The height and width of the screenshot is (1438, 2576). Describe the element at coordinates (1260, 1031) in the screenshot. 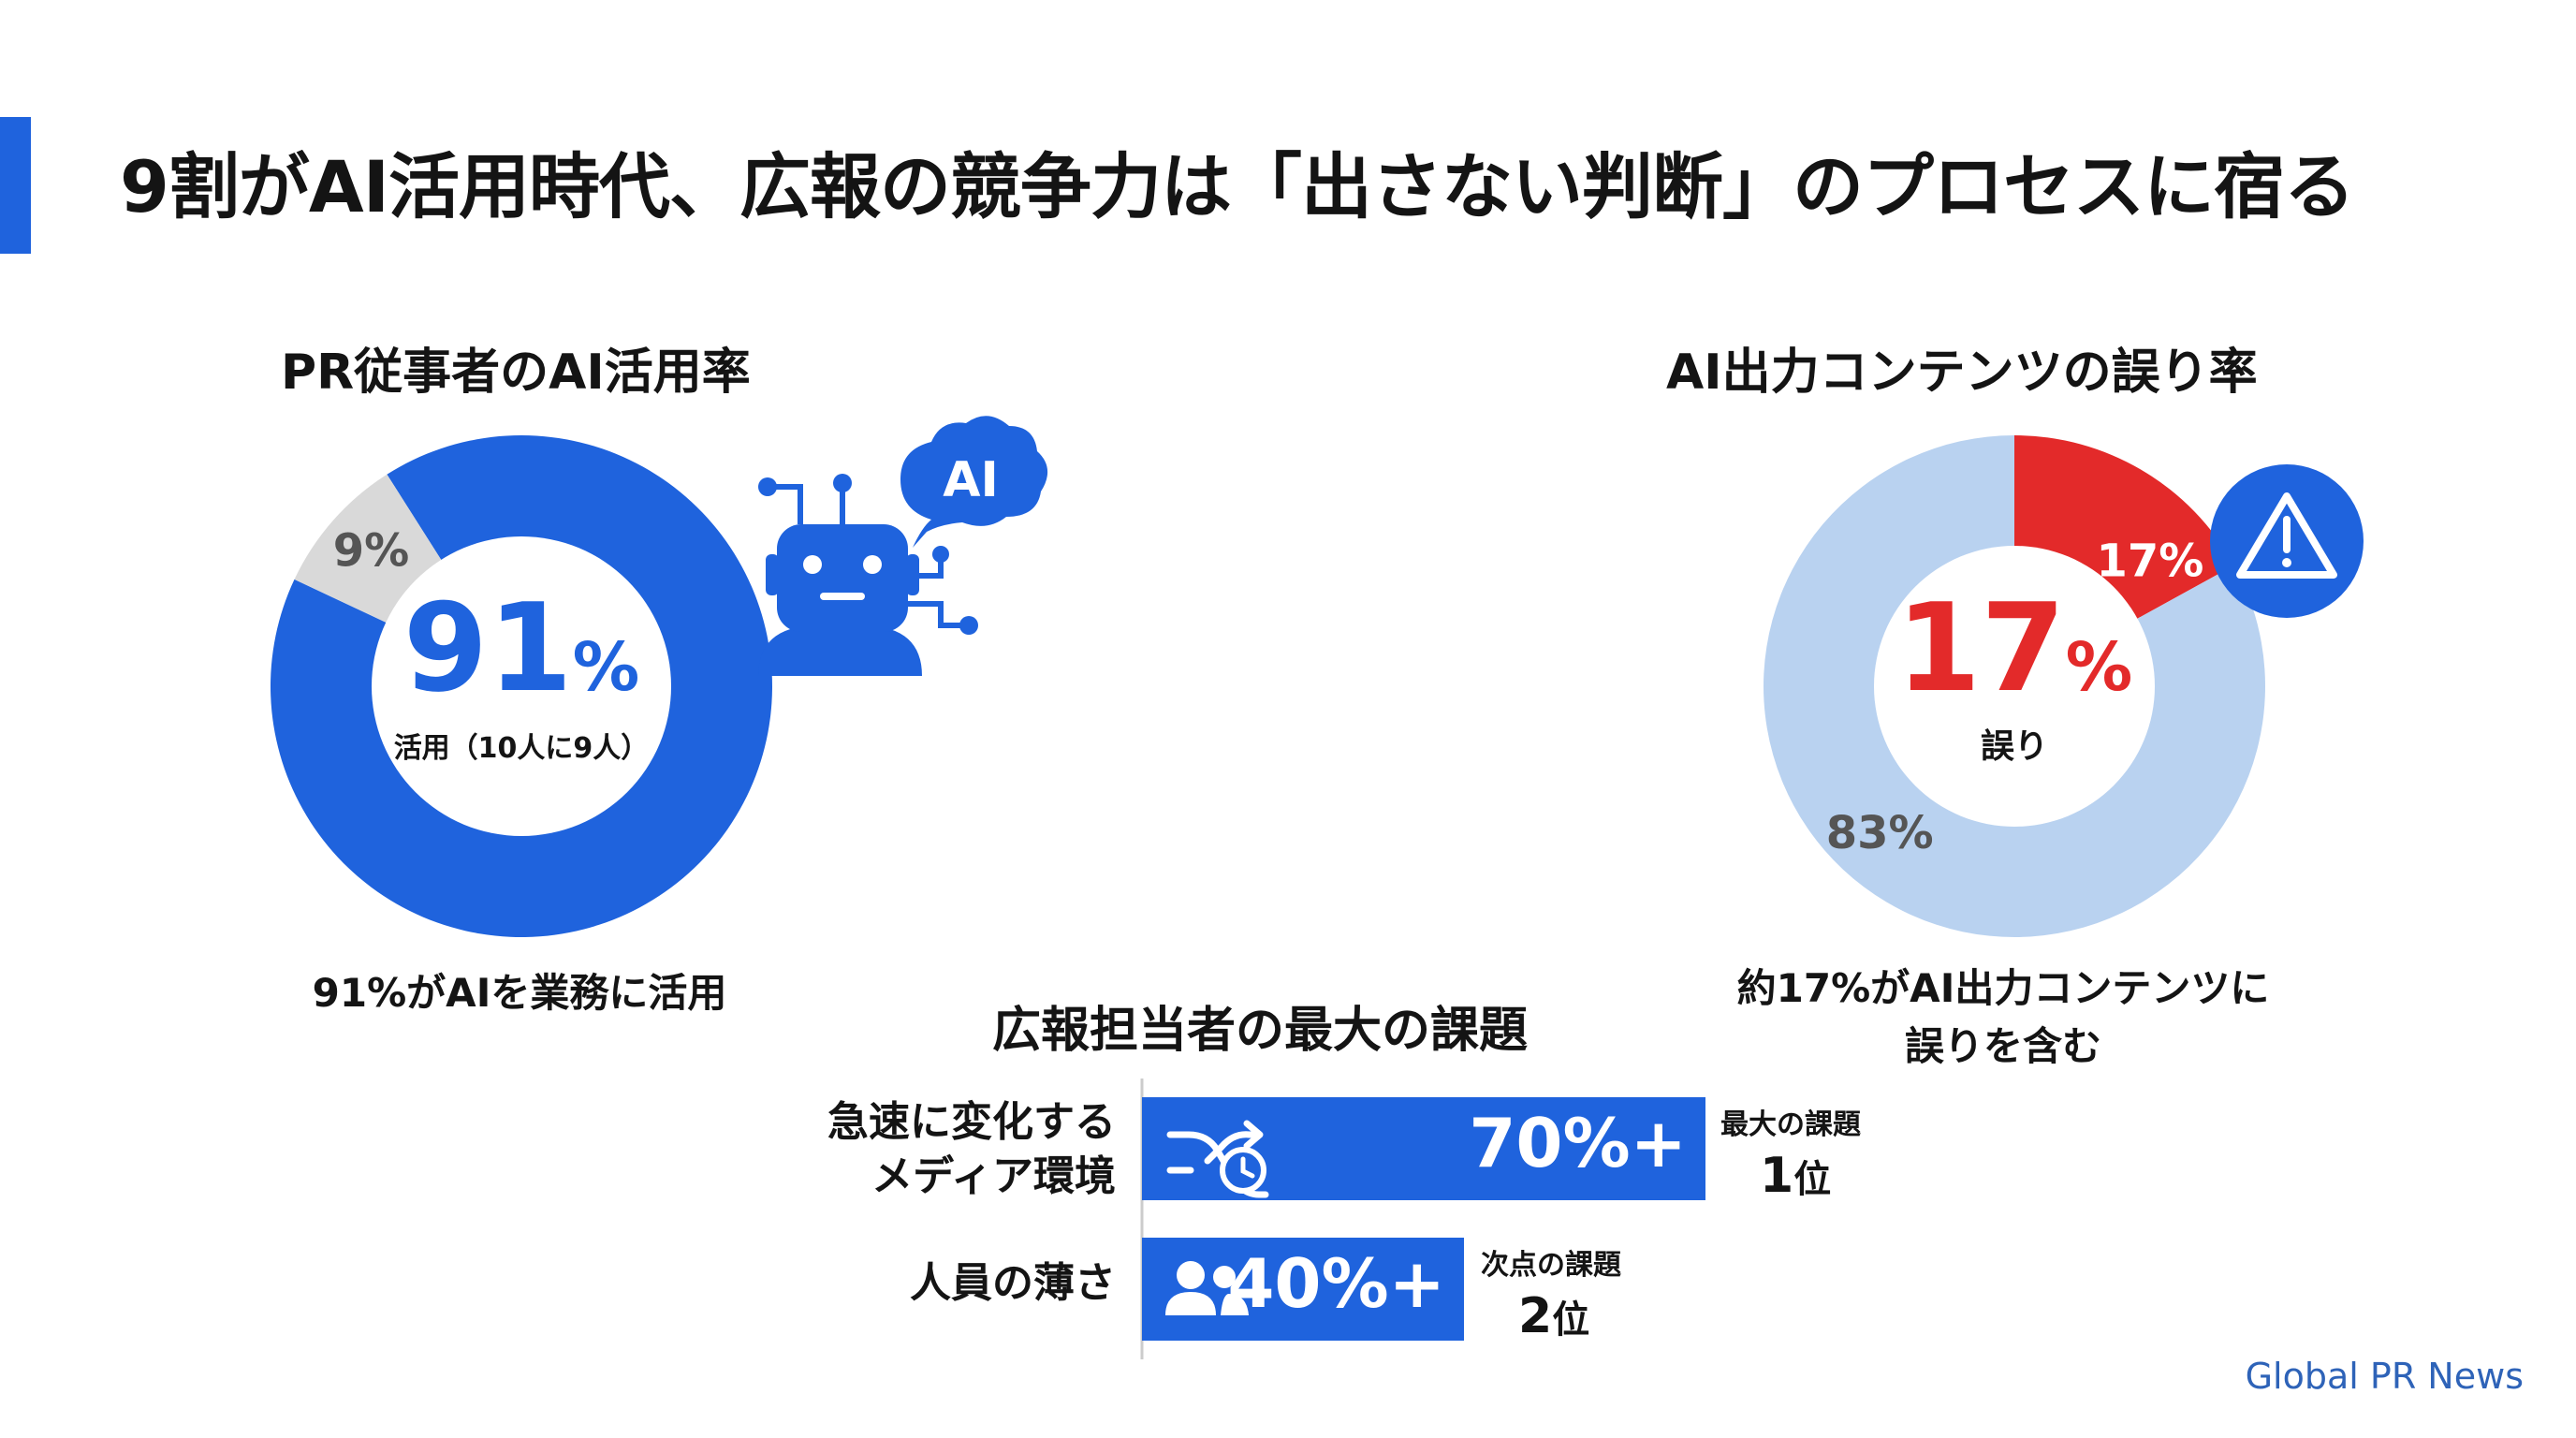

I see `bar-chart-title: 広報担当者の最大の課題` at that location.